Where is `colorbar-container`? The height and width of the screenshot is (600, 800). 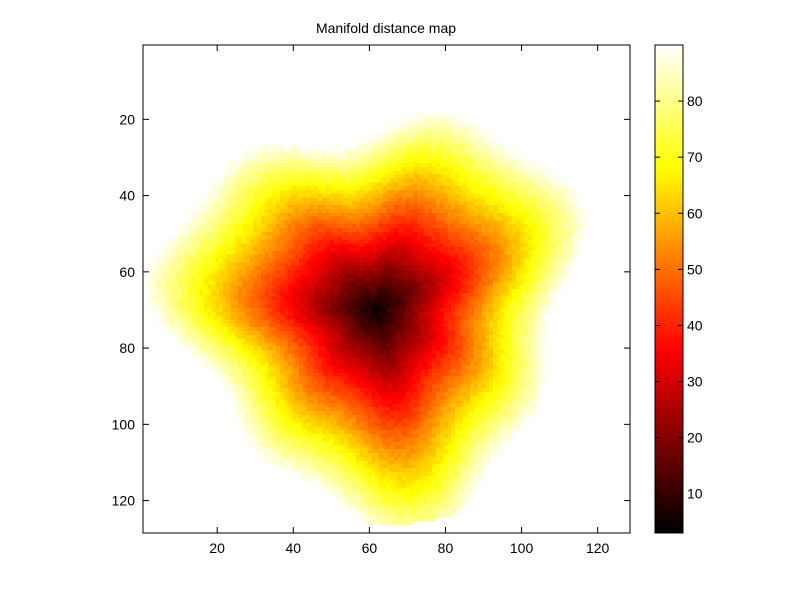 colorbar-container is located at coordinates (669, 289).